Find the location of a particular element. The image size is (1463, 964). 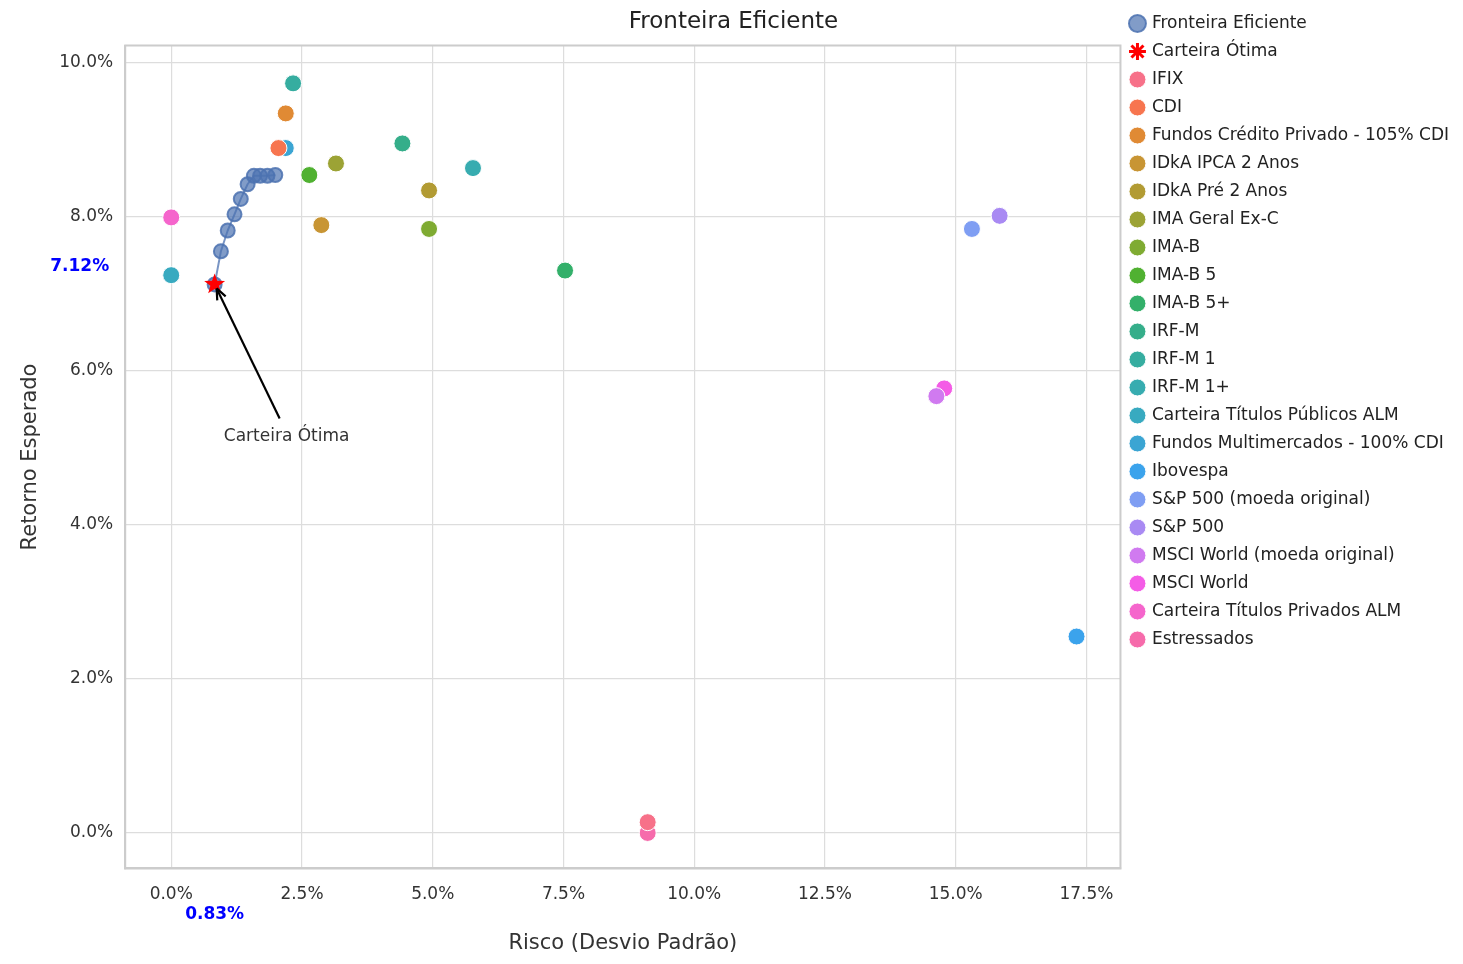

legend-label: MSCI World is located at coordinates (1200, 581).